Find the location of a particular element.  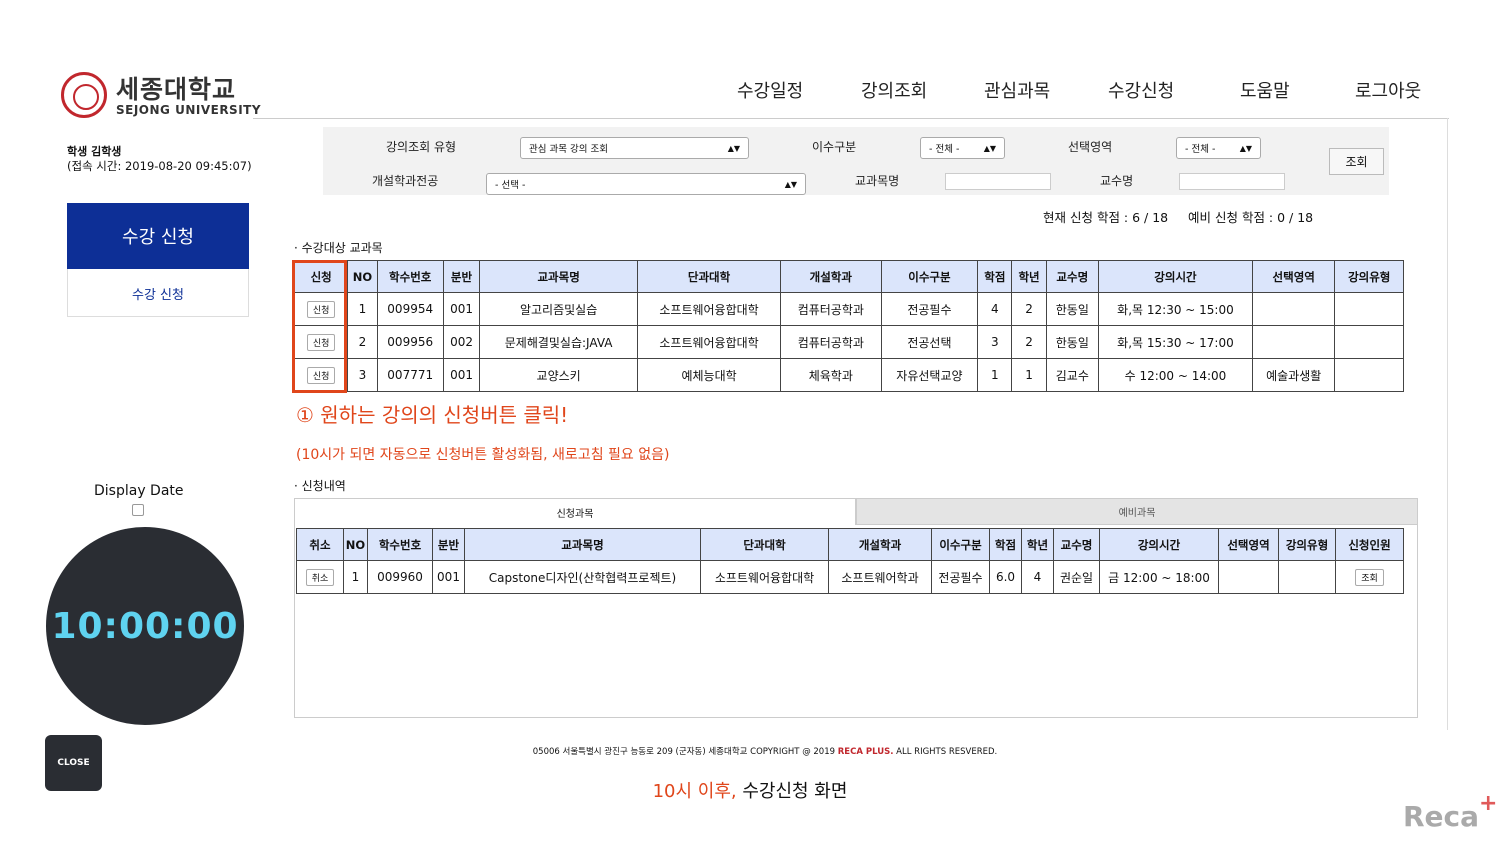

table-cell: 문제해결및실습:JAVA is located at coordinates (559, 342).